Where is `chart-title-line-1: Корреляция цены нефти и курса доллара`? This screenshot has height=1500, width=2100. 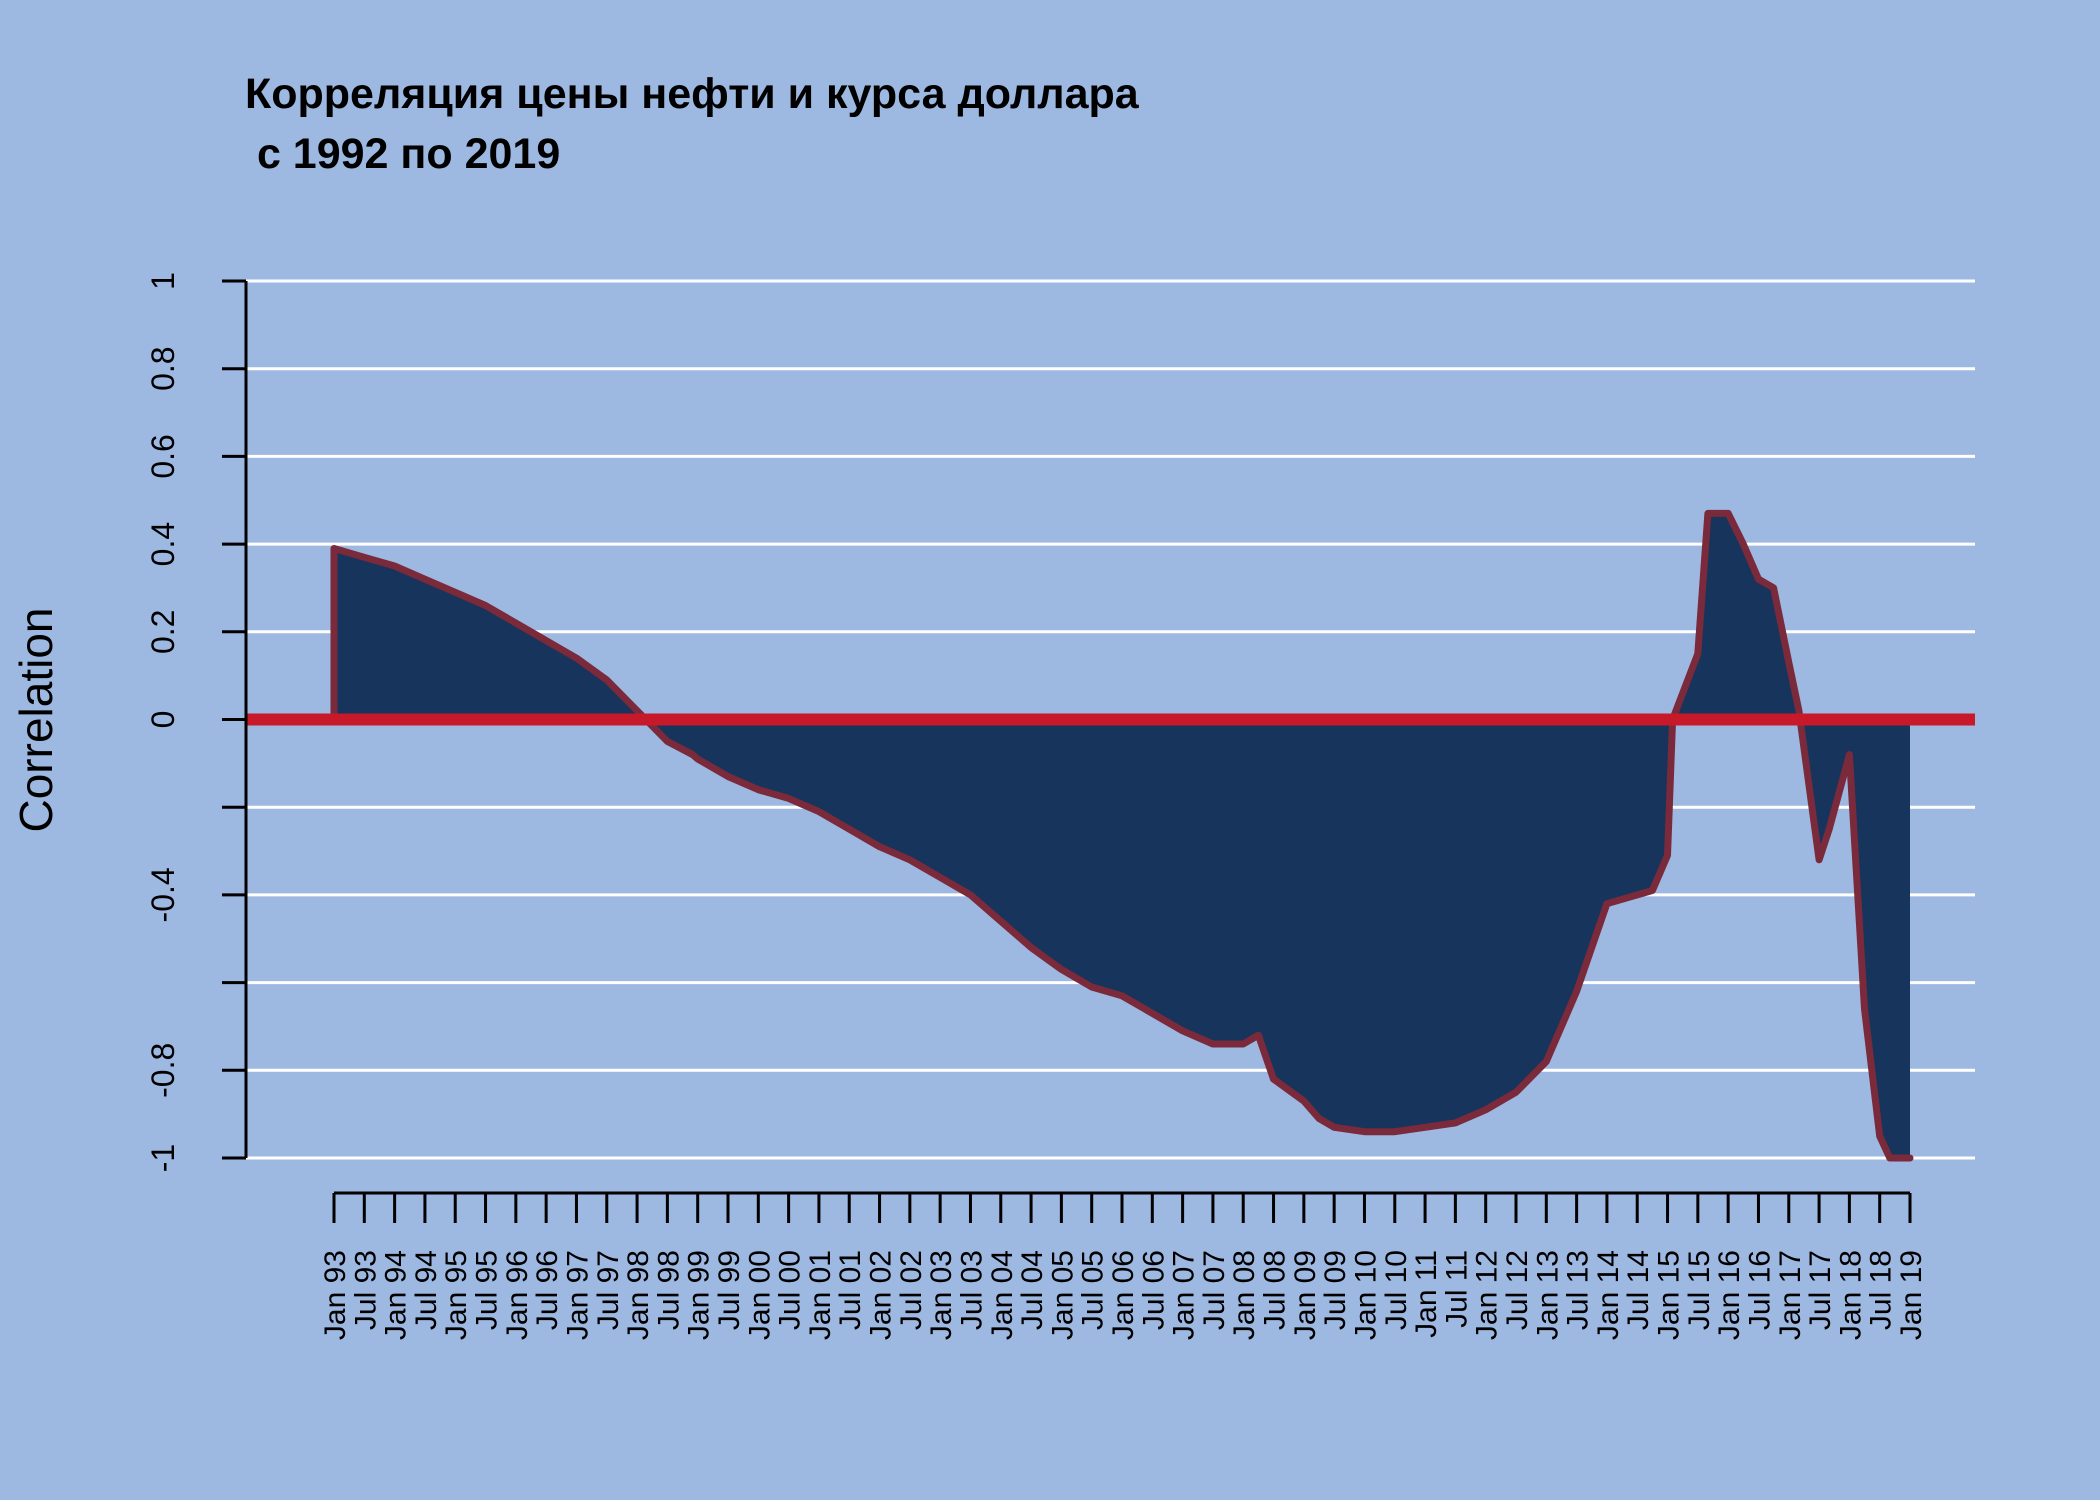
chart-title-line-1: Корреляция цены нефти и курса доллара is located at coordinates (692, 94).